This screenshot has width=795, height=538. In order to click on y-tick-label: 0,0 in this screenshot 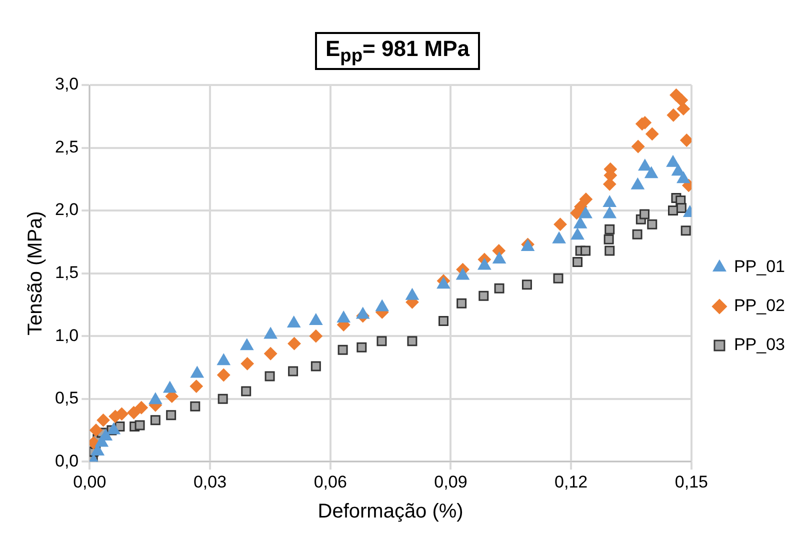, I will do `click(66, 460)`.